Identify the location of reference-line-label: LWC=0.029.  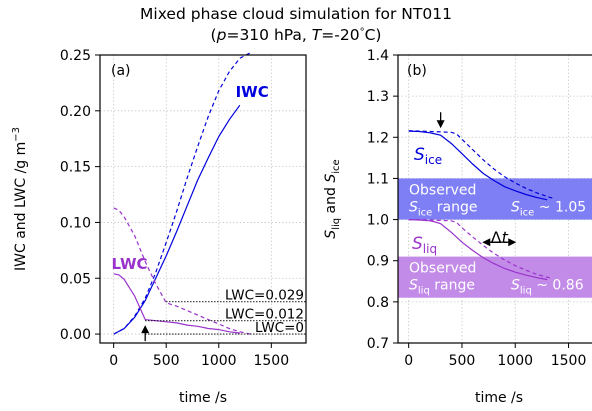
(264, 296).